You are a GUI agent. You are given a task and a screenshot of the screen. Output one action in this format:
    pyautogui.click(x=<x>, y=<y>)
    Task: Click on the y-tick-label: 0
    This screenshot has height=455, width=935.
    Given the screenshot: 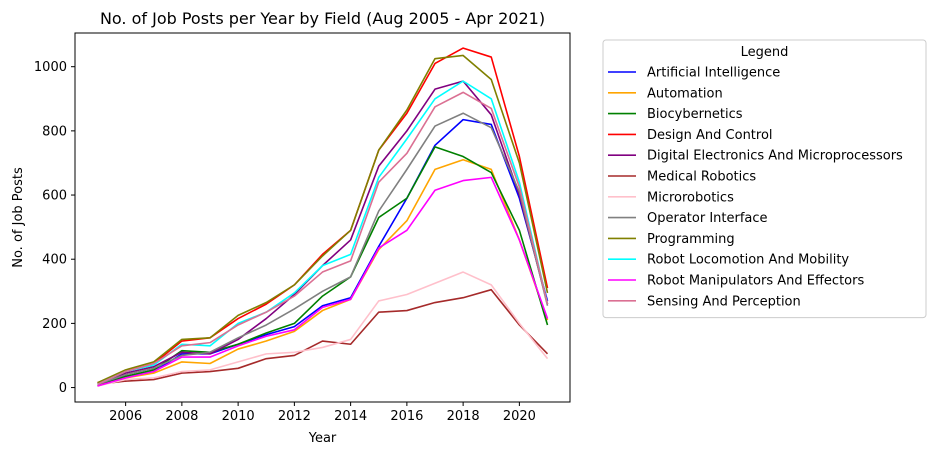 What is the action you would take?
    pyautogui.click(x=63, y=388)
    